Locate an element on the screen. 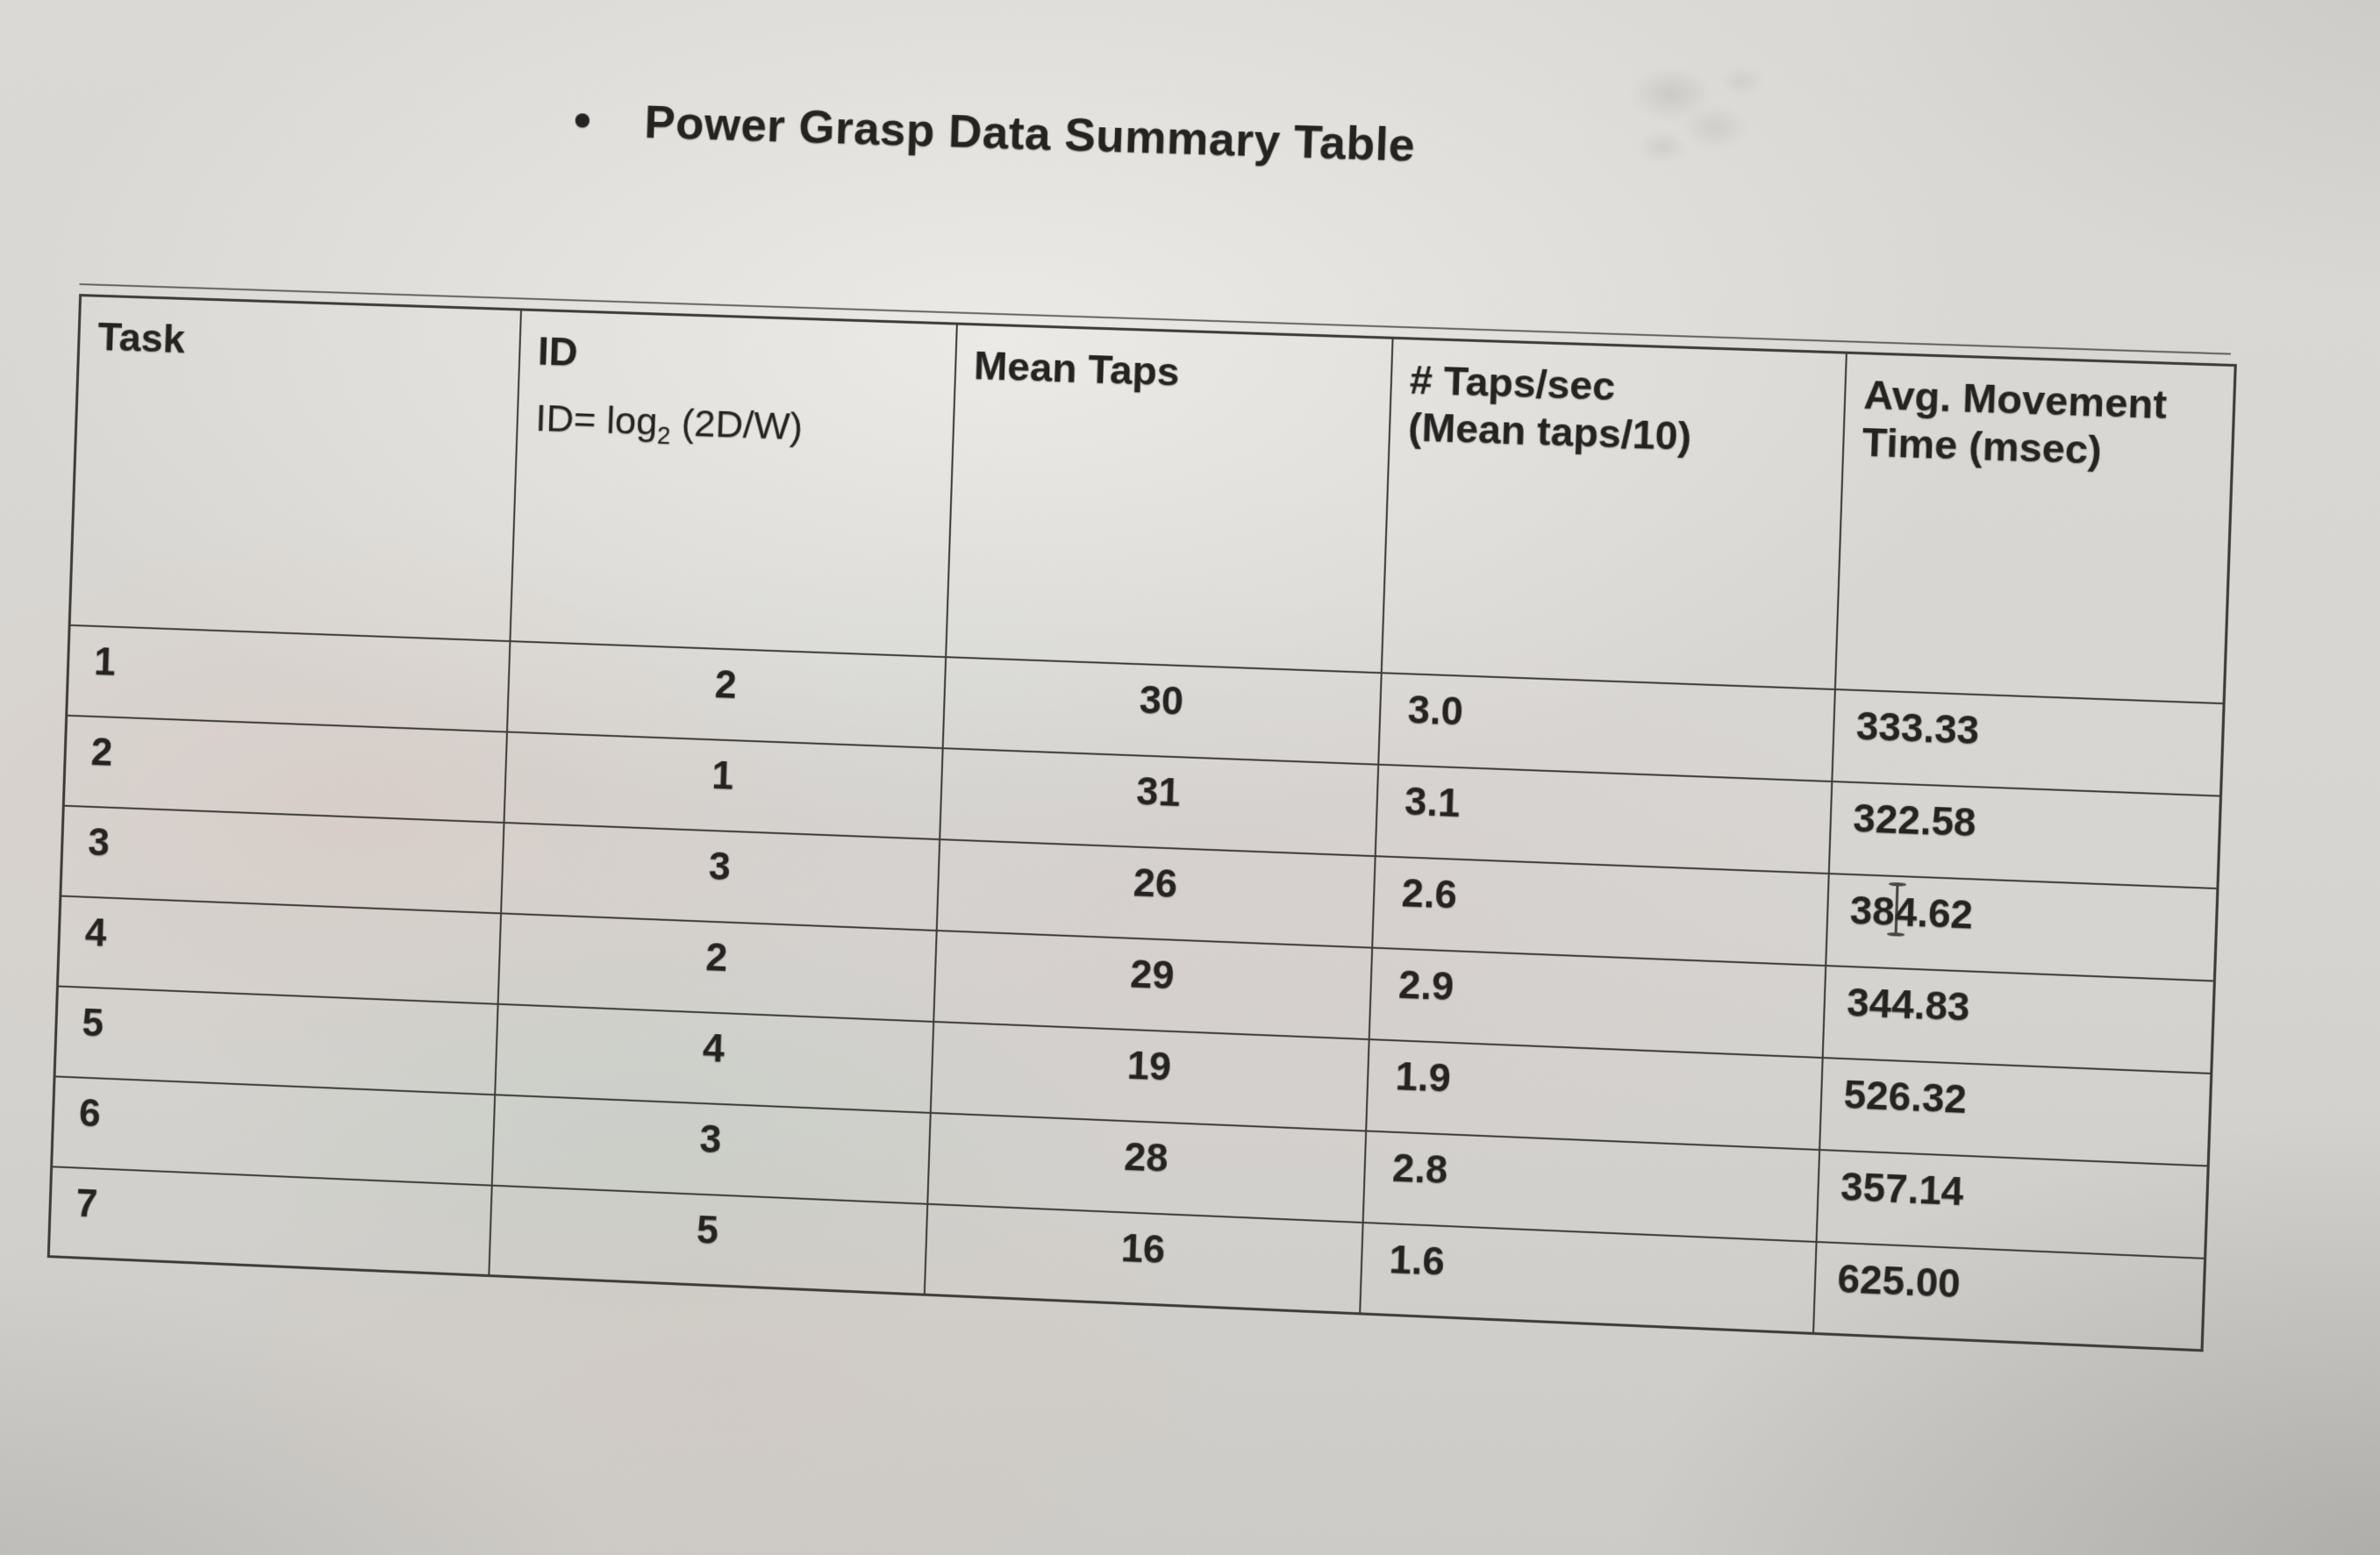 The width and height of the screenshot is (2380, 1555). cell-id: 3 is located at coordinates (720, 876).